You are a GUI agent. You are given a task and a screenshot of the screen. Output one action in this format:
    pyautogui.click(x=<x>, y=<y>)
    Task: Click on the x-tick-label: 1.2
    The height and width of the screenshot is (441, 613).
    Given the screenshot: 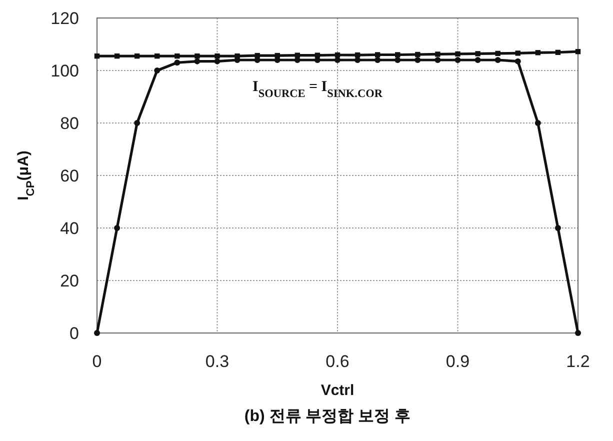 What is the action you would take?
    pyautogui.click(x=578, y=361)
    